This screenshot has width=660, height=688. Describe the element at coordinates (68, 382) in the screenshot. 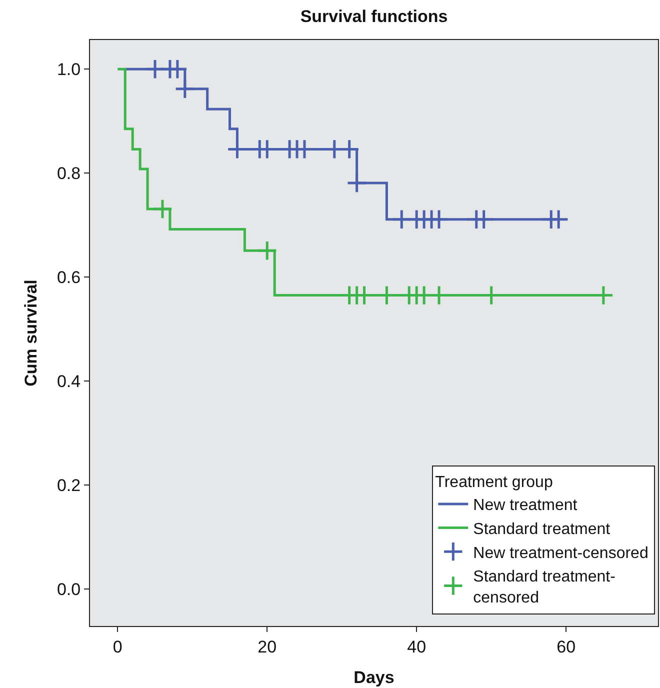

I see `y-tick-label: 0.4` at that location.